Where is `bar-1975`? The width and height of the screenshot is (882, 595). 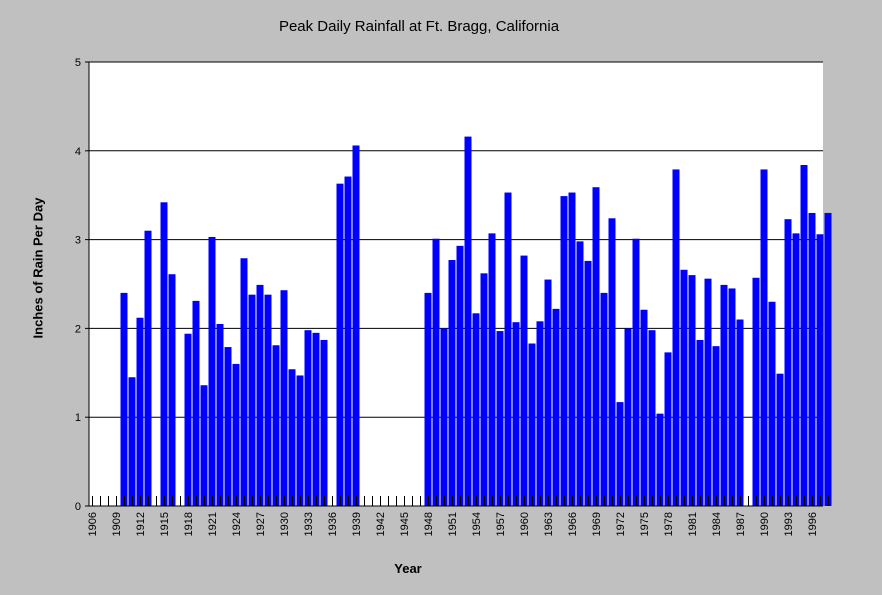
bar-1975 is located at coordinates (644, 407).